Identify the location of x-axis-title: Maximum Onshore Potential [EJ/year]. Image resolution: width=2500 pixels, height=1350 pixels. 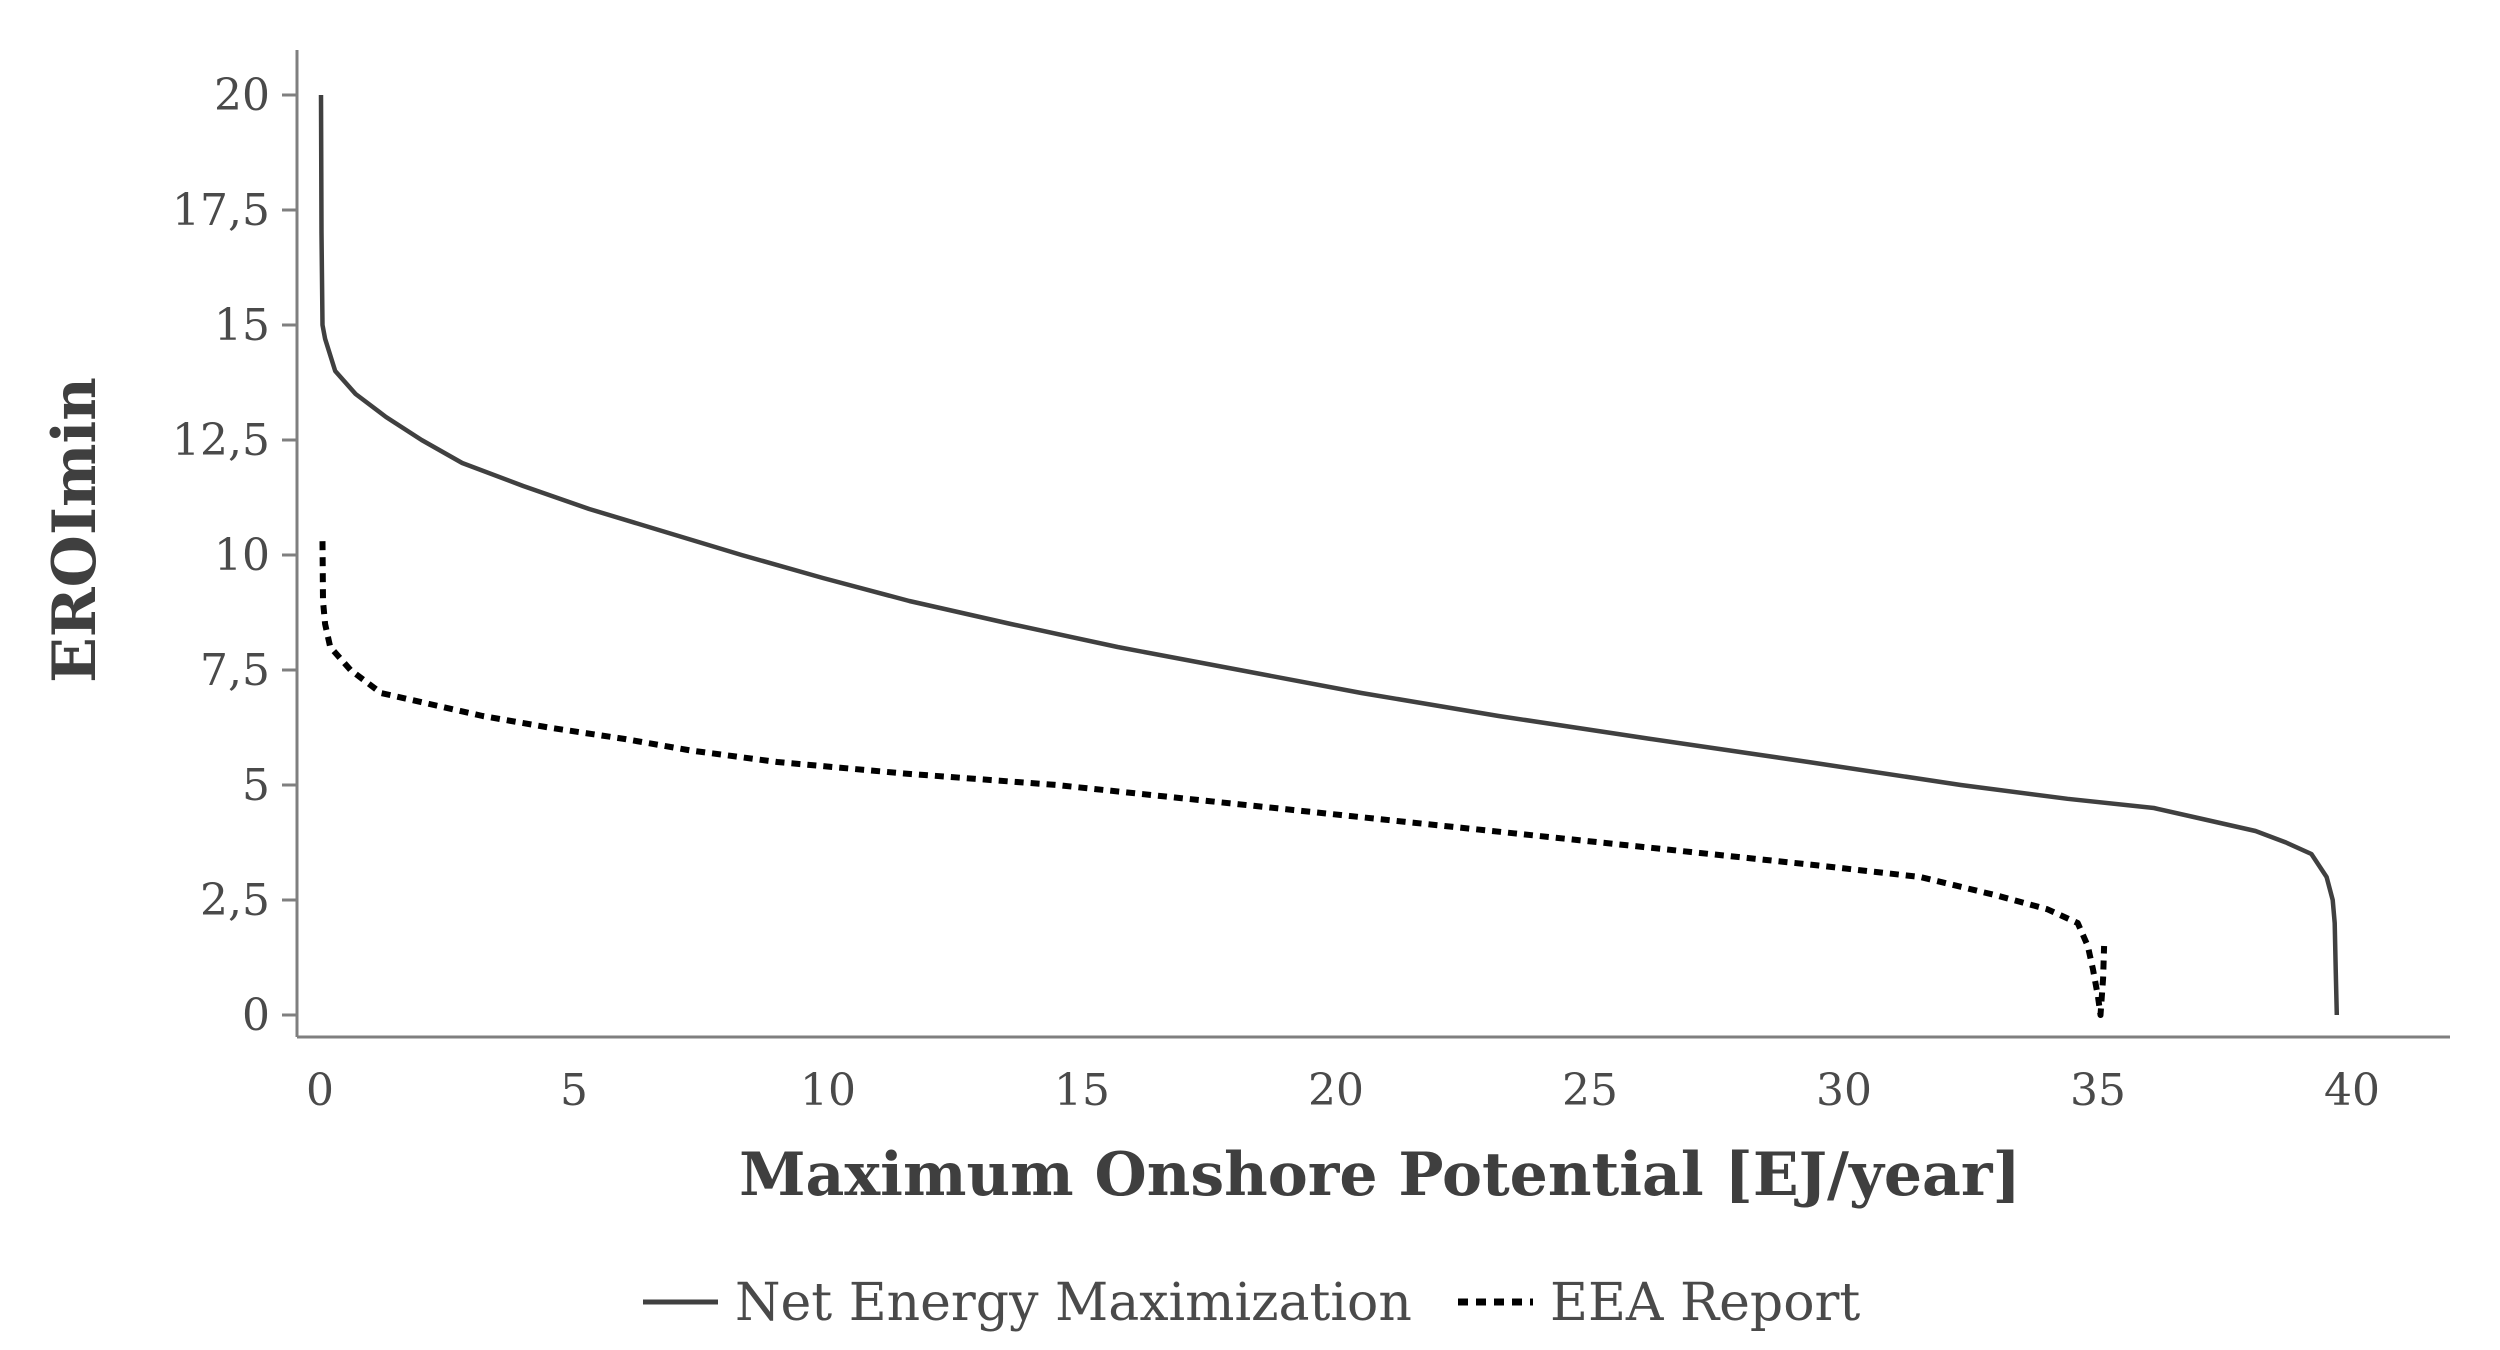
(1380, 1175).